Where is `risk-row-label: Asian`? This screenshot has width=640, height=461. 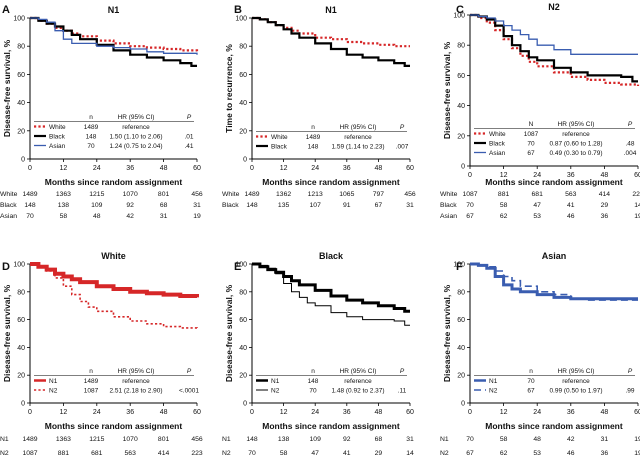
risk-row-label: Asian is located at coordinates (448, 216).